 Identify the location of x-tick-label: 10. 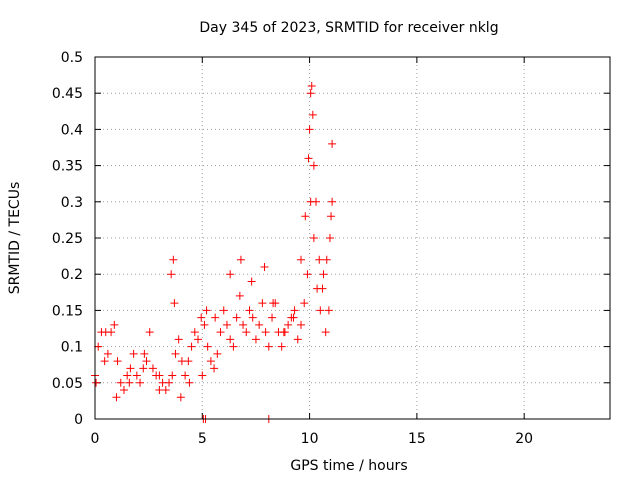
(310, 439).